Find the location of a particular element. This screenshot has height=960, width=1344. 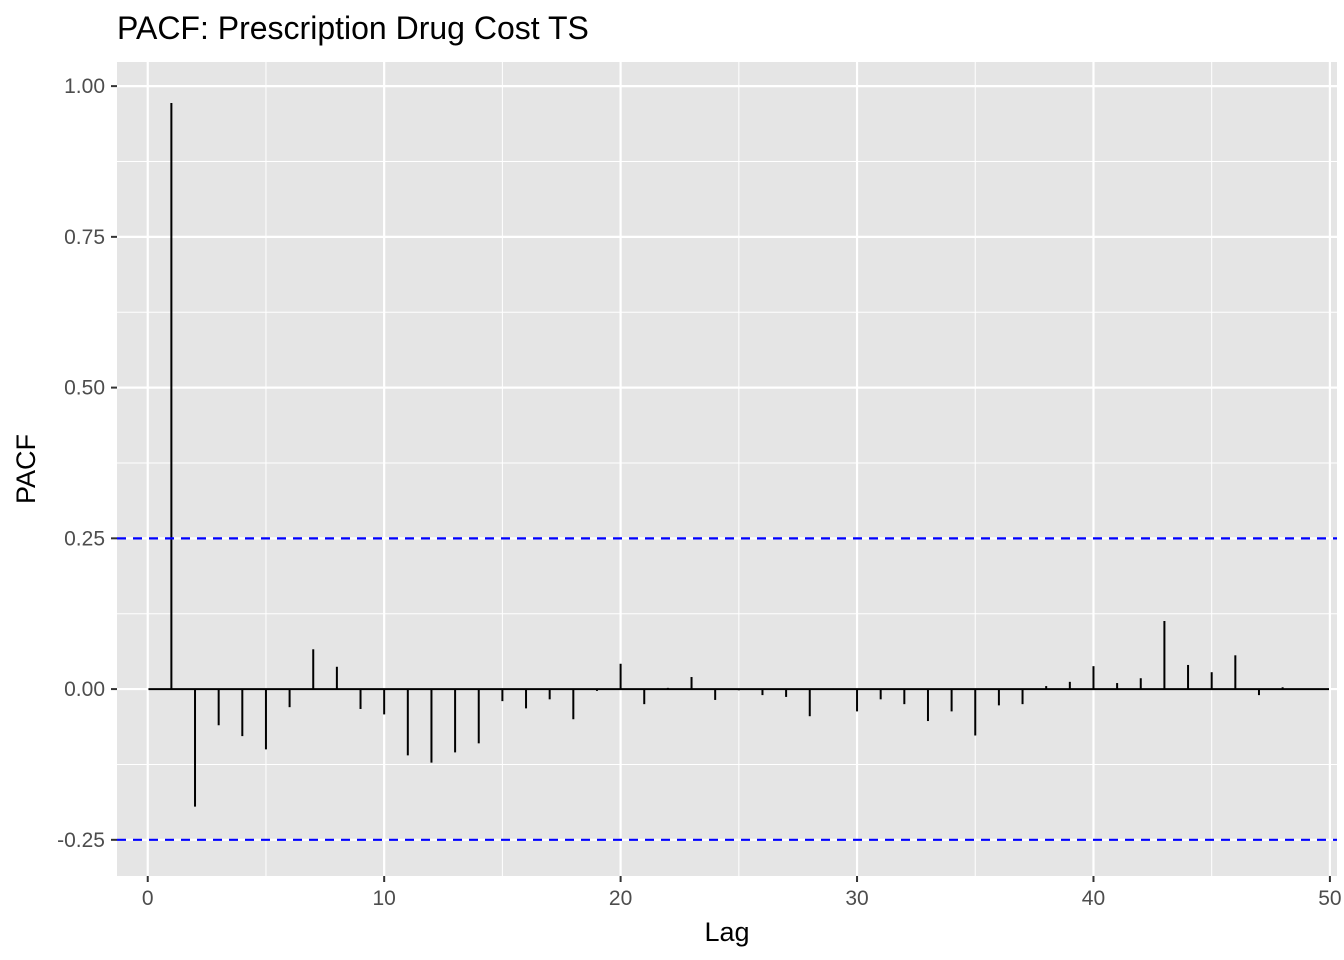

y-tick-label: 1.00 is located at coordinates (84, 86).